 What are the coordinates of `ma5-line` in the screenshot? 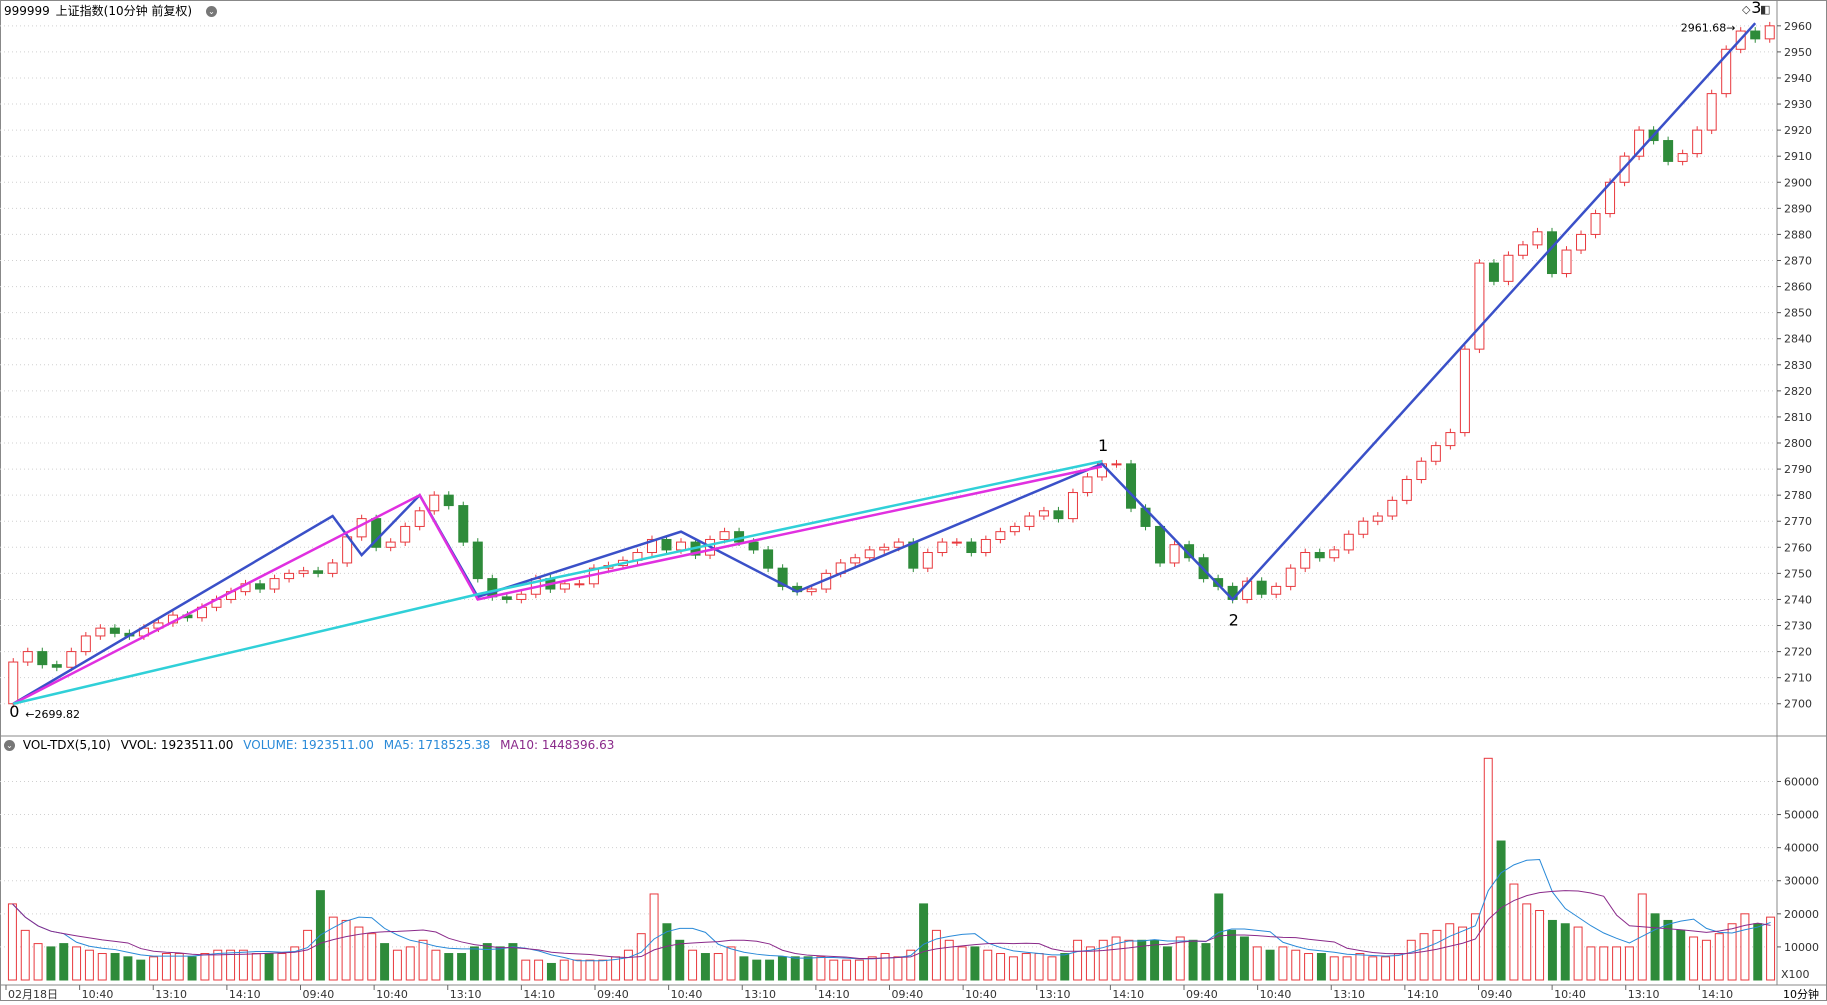 It's located at (891, 910).